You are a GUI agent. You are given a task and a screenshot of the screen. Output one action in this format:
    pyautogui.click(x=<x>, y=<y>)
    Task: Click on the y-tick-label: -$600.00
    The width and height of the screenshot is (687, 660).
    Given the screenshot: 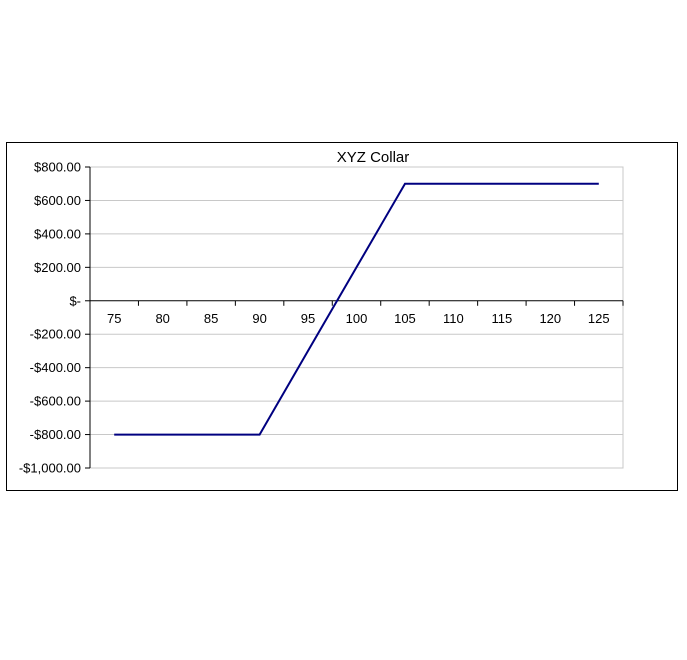 What is the action you would take?
    pyautogui.click(x=55, y=401)
    